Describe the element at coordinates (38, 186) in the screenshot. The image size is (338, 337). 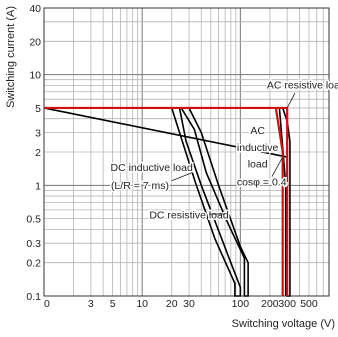
I see `y-tick-label: 1` at that location.